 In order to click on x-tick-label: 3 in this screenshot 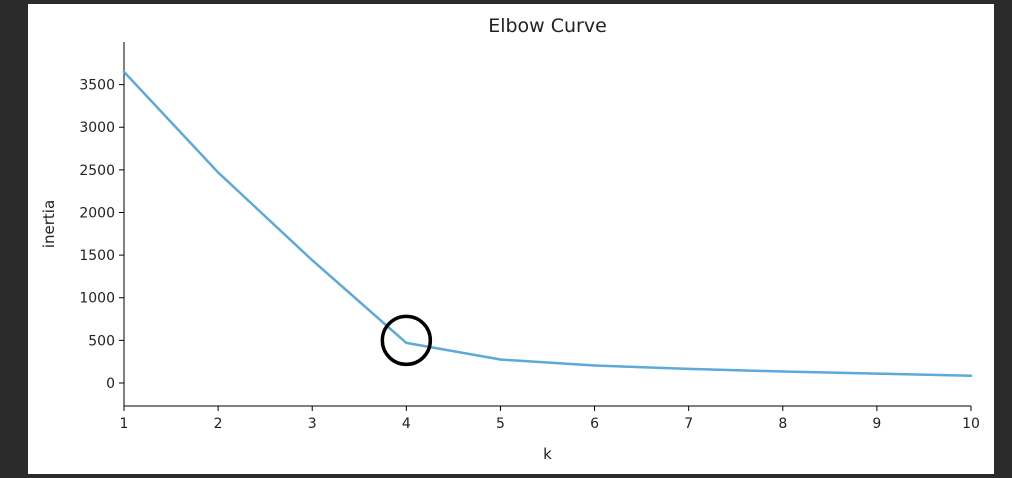, I will do `click(312, 424)`.